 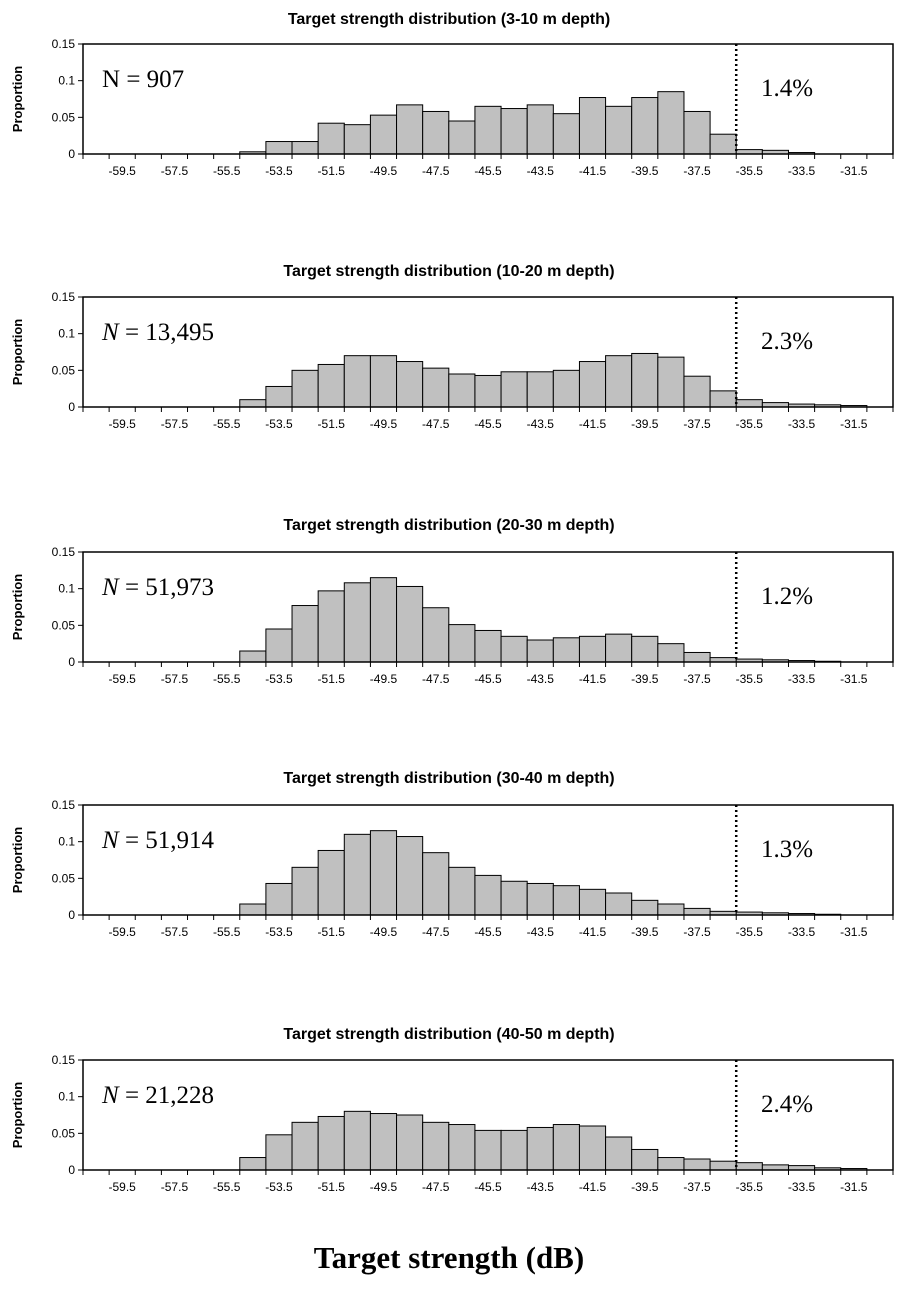 What do you see at coordinates (17, 99) in the screenshot?
I see `y-axis-label: Proportion` at bounding box center [17, 99].